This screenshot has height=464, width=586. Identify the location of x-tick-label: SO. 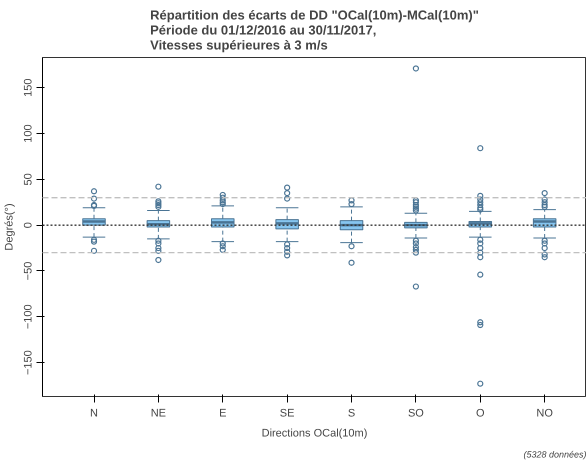
(416, 414).